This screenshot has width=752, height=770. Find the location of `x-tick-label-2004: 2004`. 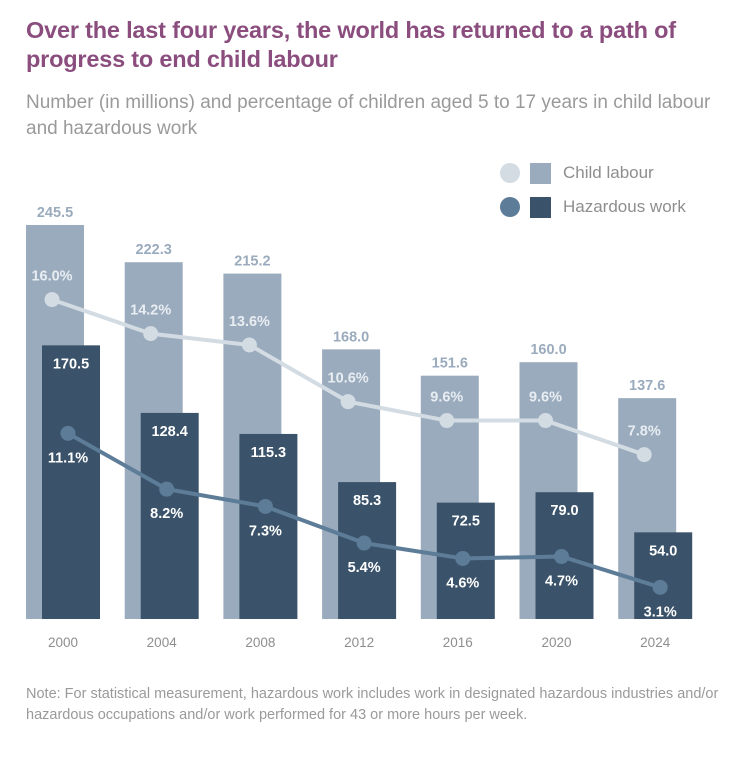

x-tick-label-2004: 2004 is located at coordinates (162, 642).